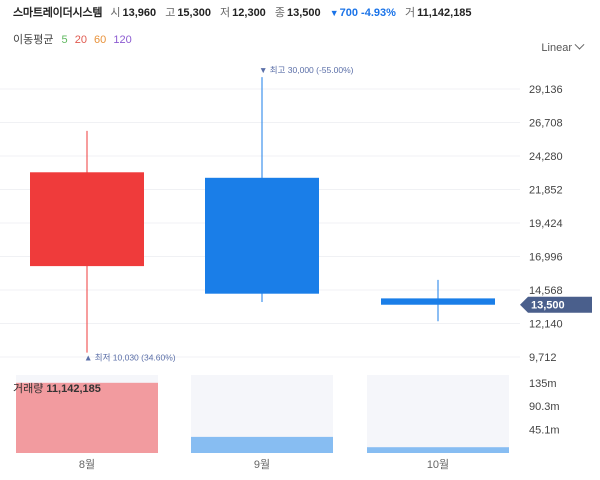 Image resolution: width=600 pixels, height=480 pixels. I want to click on volume-tick-label: 90.3m, so click(544, 407).